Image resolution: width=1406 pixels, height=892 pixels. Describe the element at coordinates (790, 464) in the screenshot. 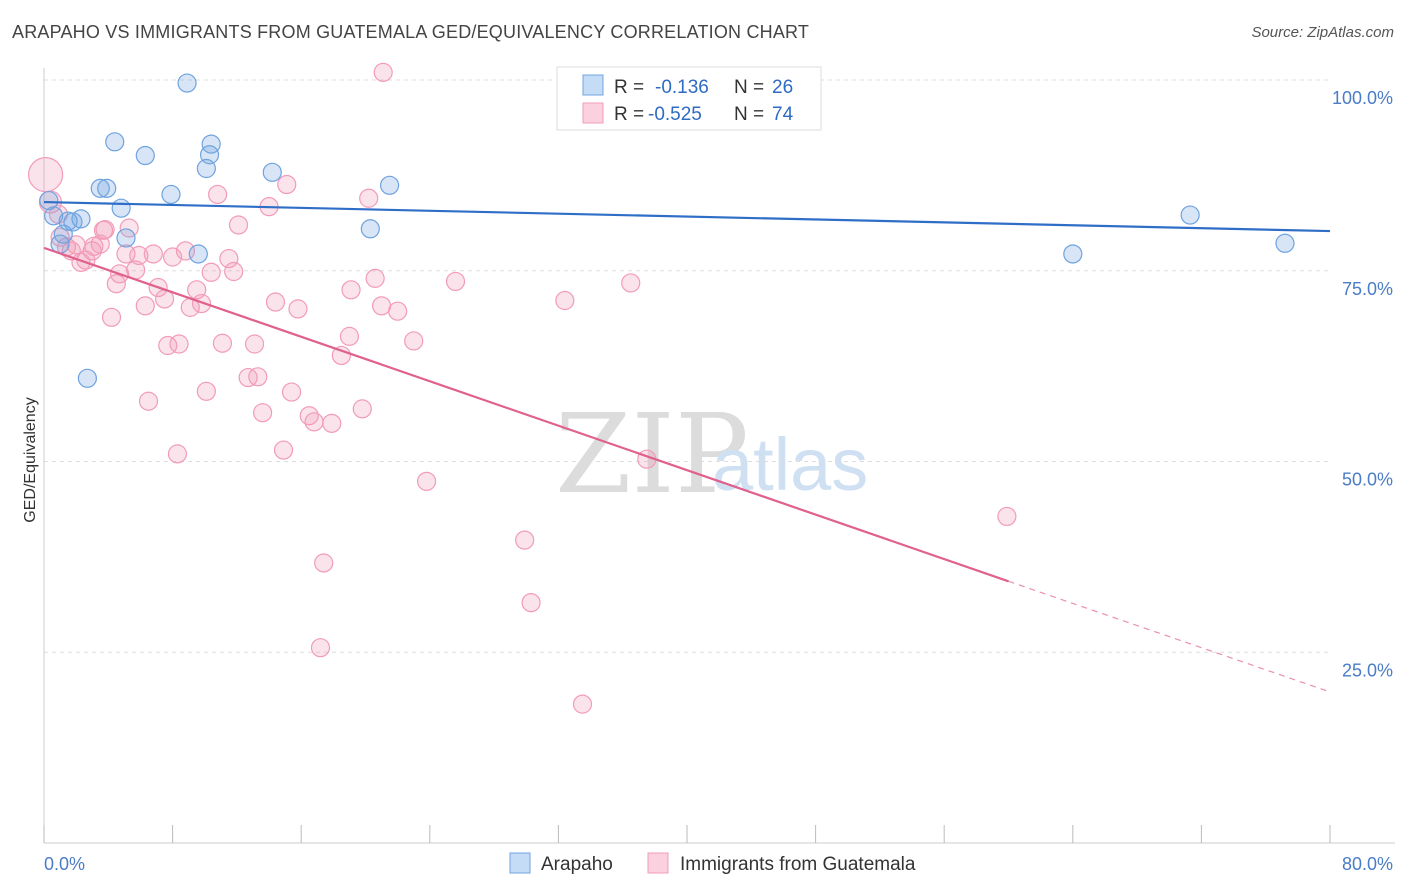

I see `watermark-atlas: atlas` at that location.